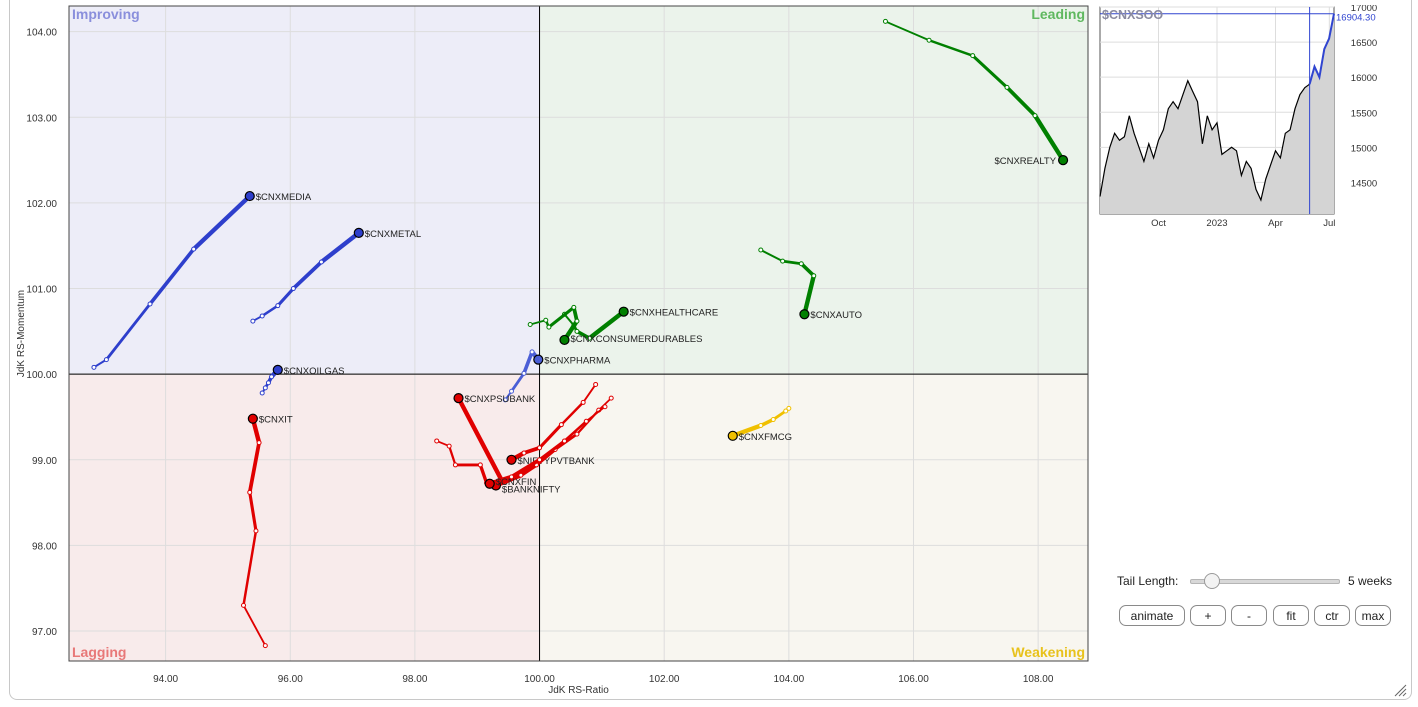 The height and width of the screenshot is (707, 1418). Describe the element at coordinates (606, 325) in the screenshot. I see `tail-segment-cnxhealthcare` at that location.